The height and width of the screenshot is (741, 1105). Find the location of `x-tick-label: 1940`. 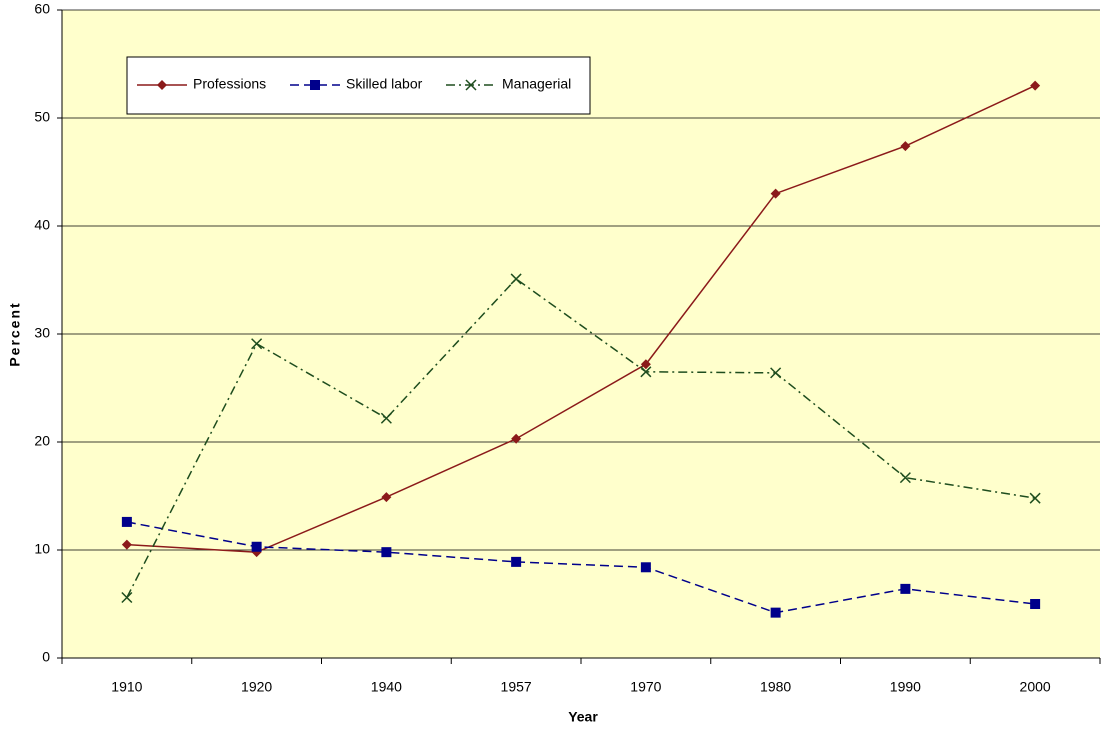

x-tick-label: 1940 is located at coordinates (386, 687).